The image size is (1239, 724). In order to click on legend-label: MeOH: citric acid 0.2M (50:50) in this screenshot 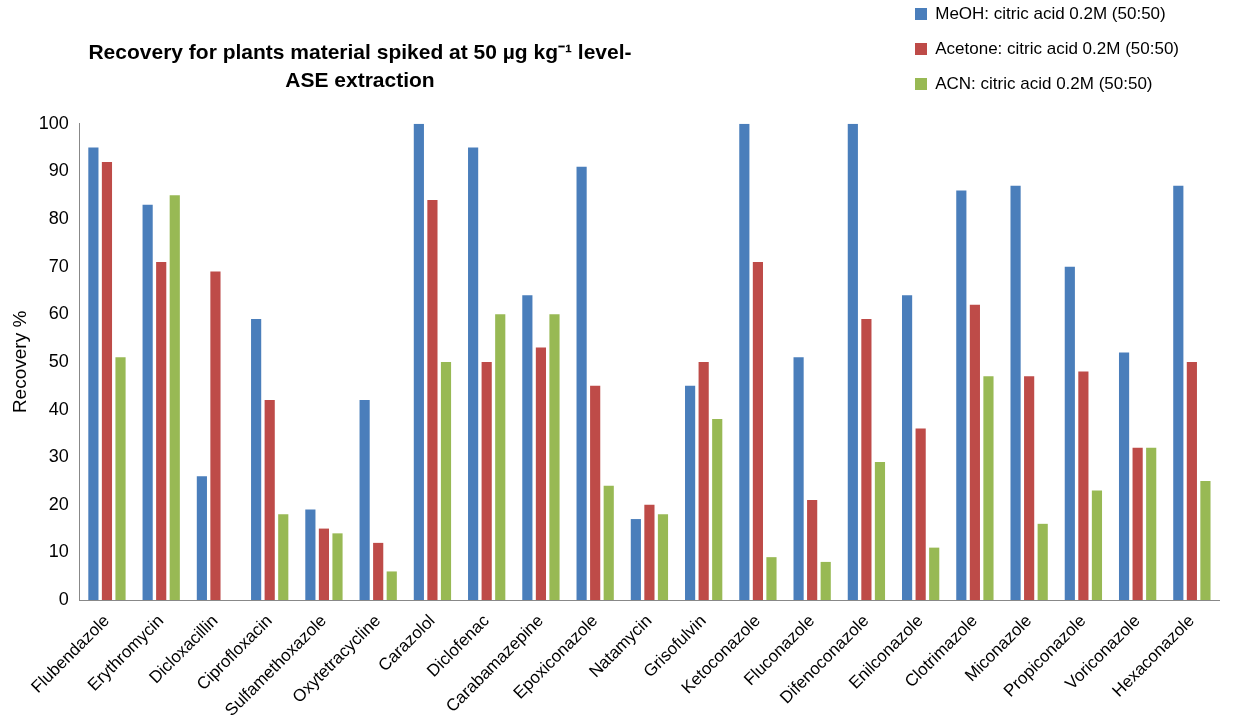, I will do `click(1050, 14)`.